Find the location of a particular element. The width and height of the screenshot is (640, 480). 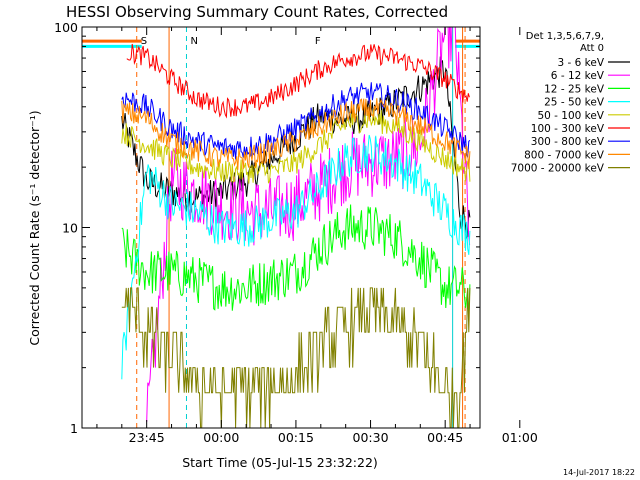

marker-label-s: S is located at coordinates (144, 41).